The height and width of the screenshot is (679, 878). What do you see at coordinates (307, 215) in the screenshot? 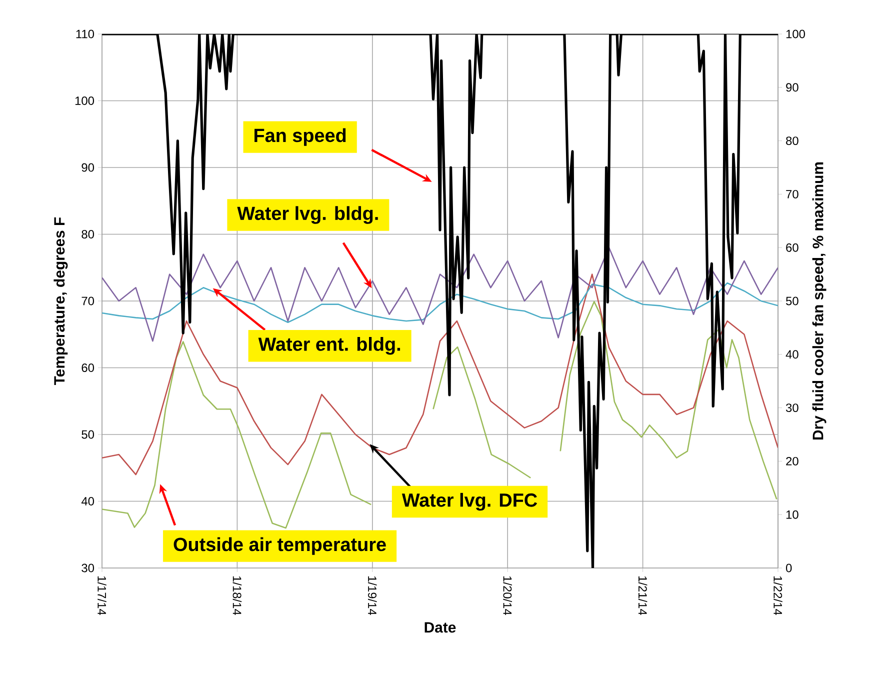
I see `series-label: Water lvg. bldg.` at bounding box center [307, 215].